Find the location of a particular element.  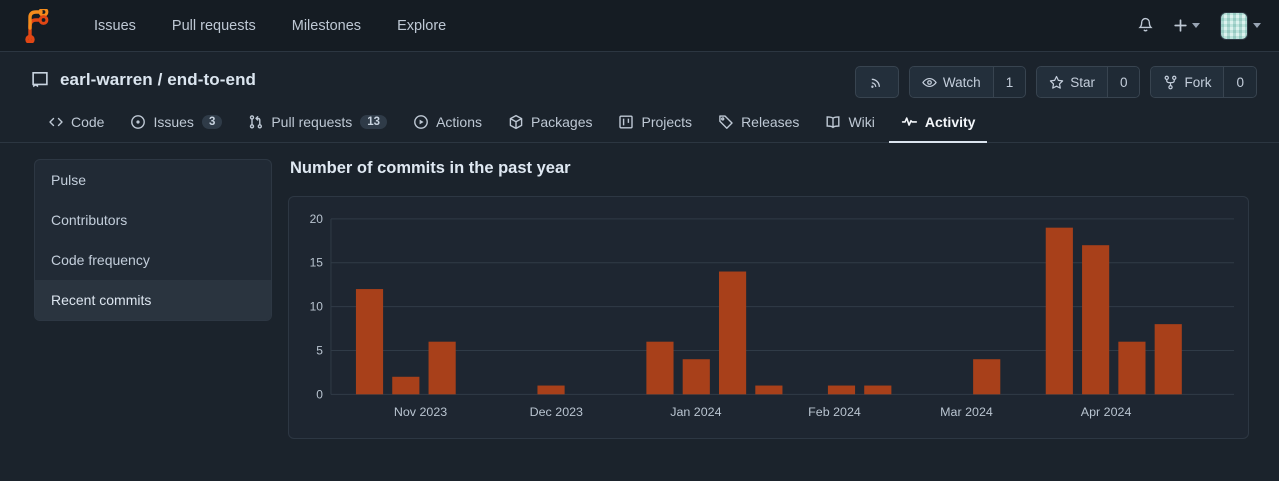

repo-title-wrap: earl-warren / end-to-end is located at coordinates (143, 78).